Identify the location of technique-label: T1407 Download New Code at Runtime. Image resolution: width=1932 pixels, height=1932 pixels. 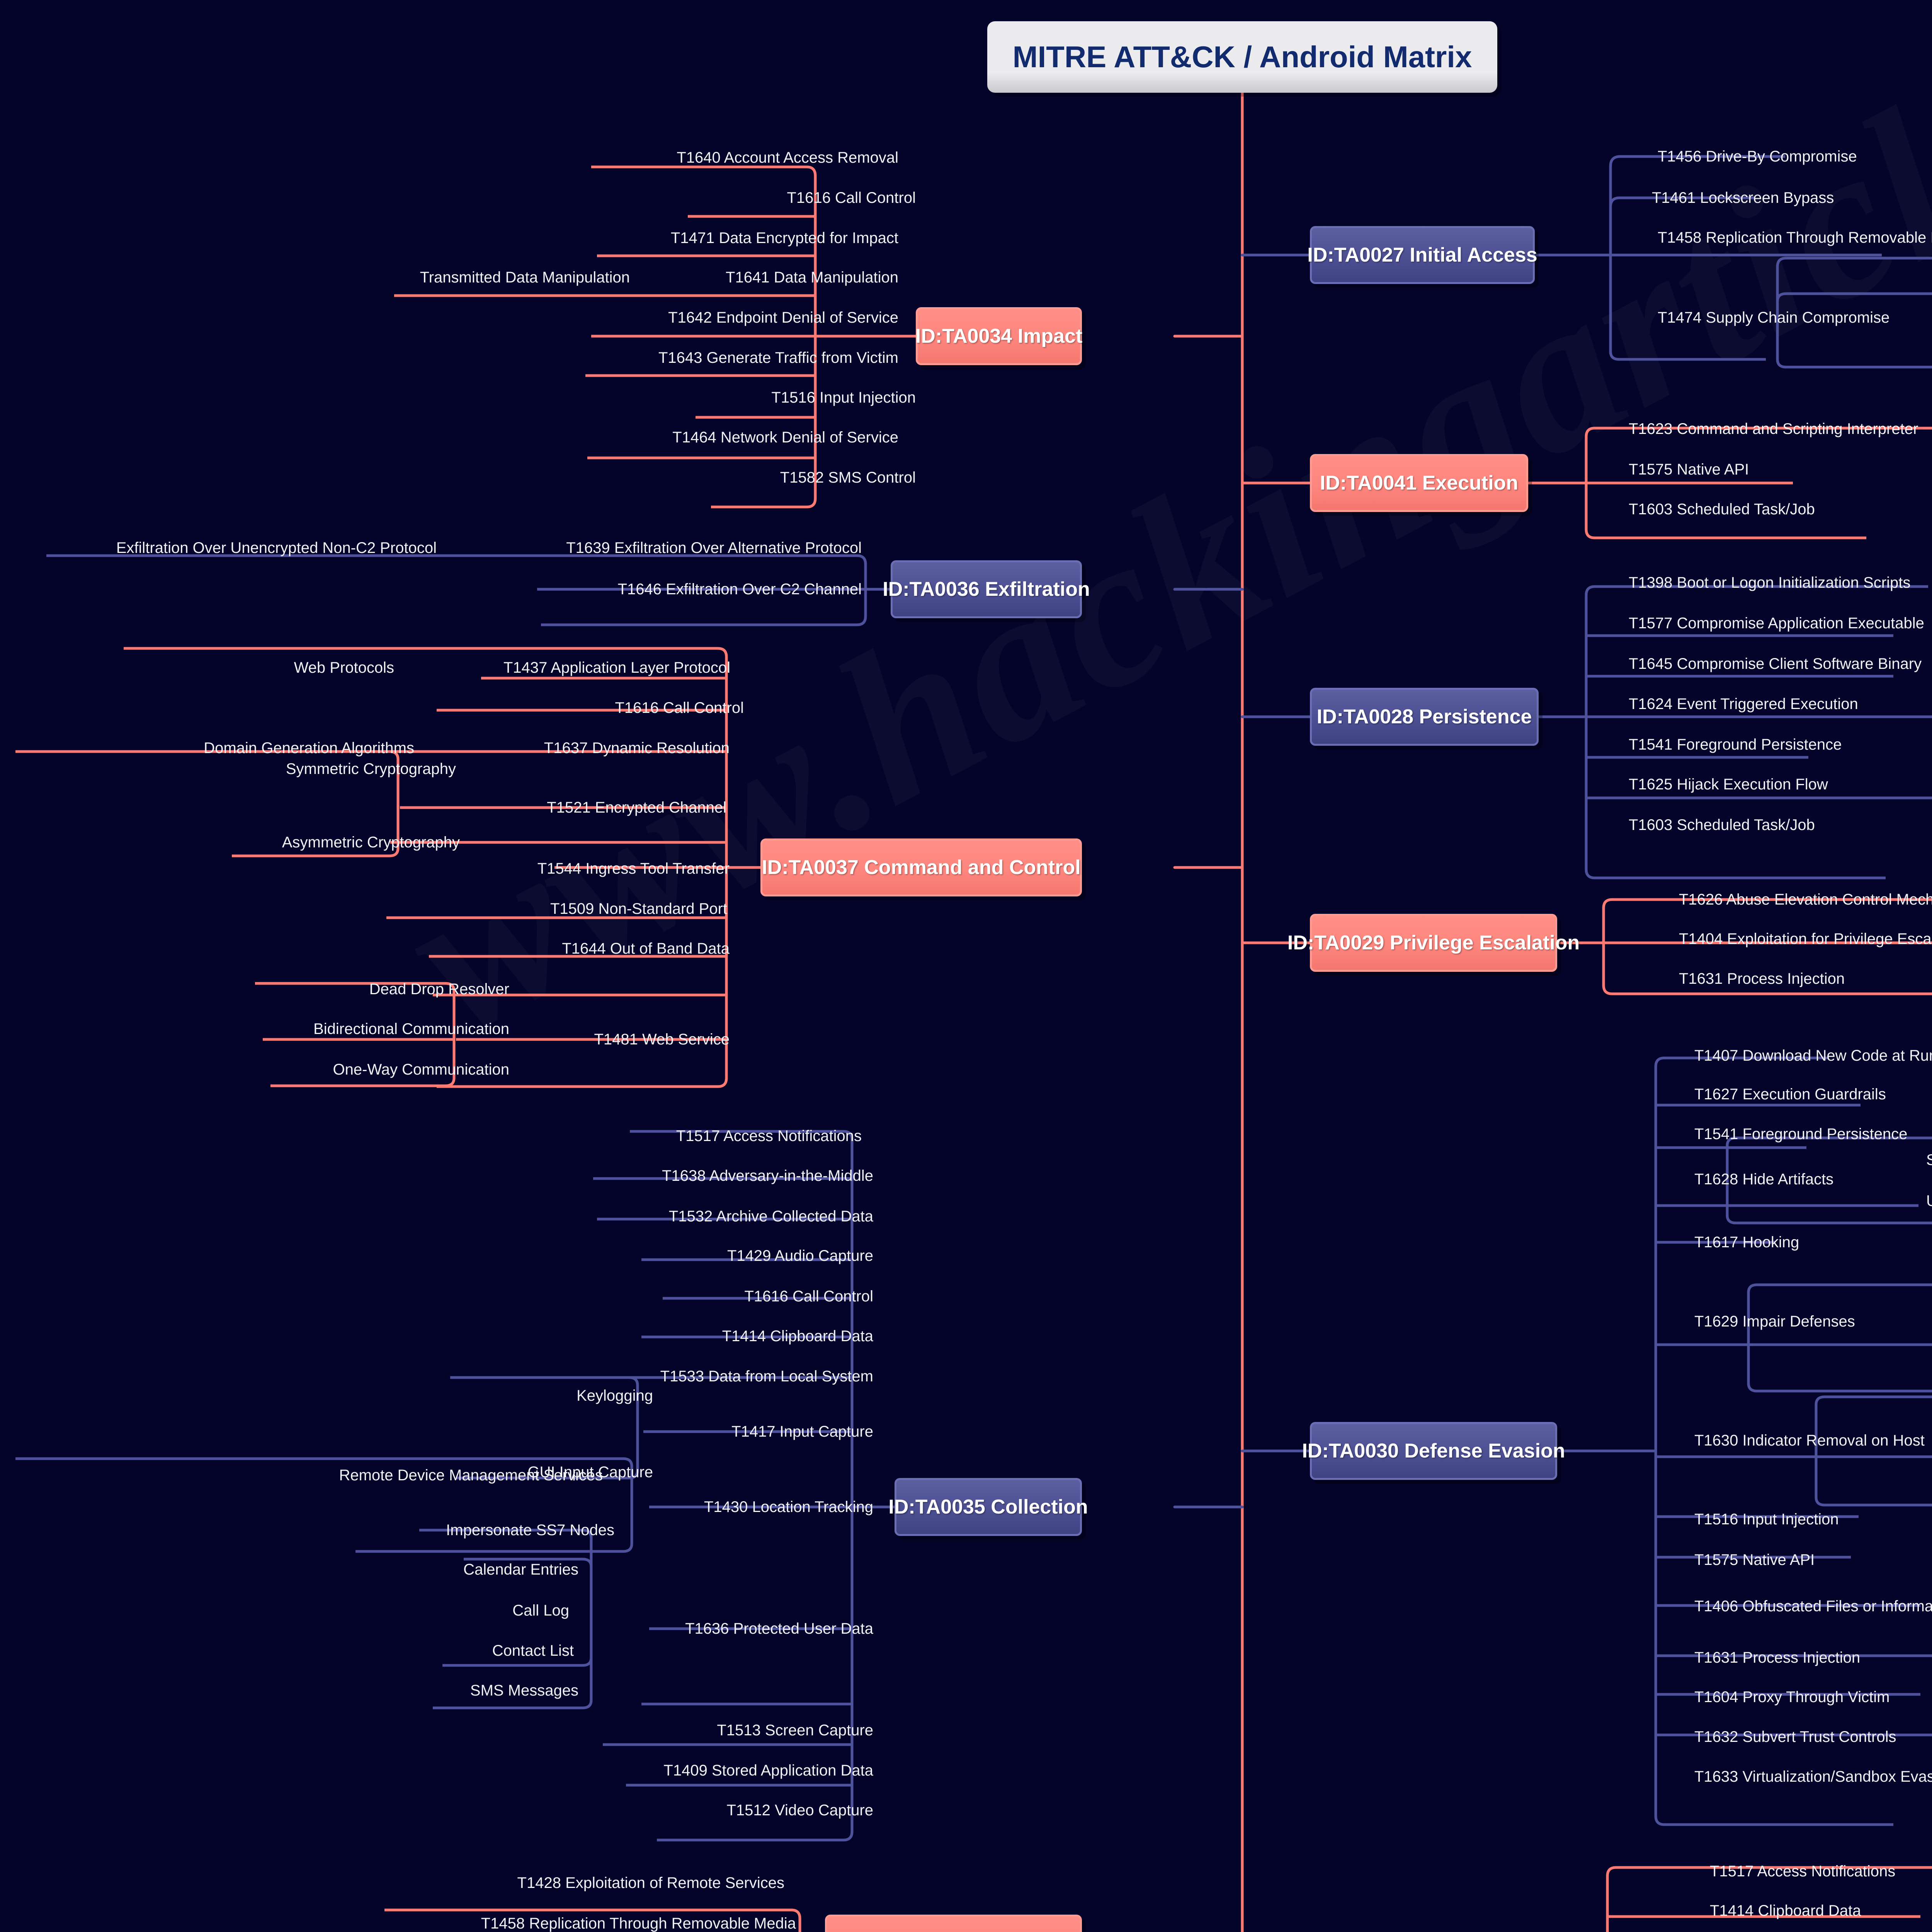
(1813, 1056).